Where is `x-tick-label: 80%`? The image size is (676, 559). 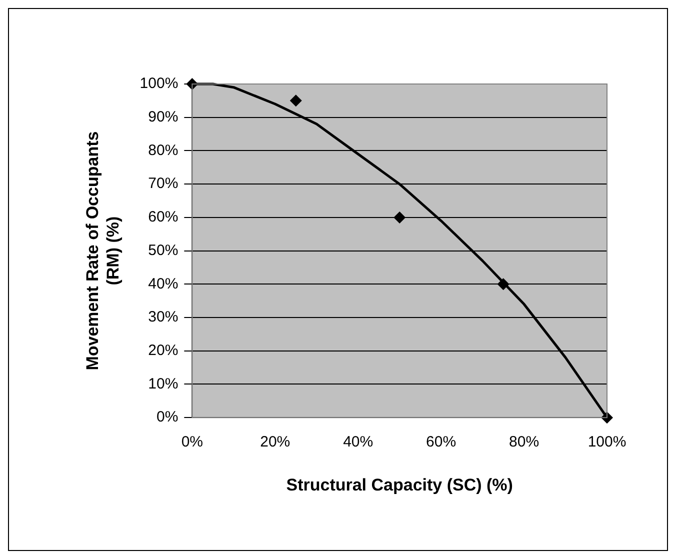
x-tick-label: 80% is located at coordinates (524, 442).